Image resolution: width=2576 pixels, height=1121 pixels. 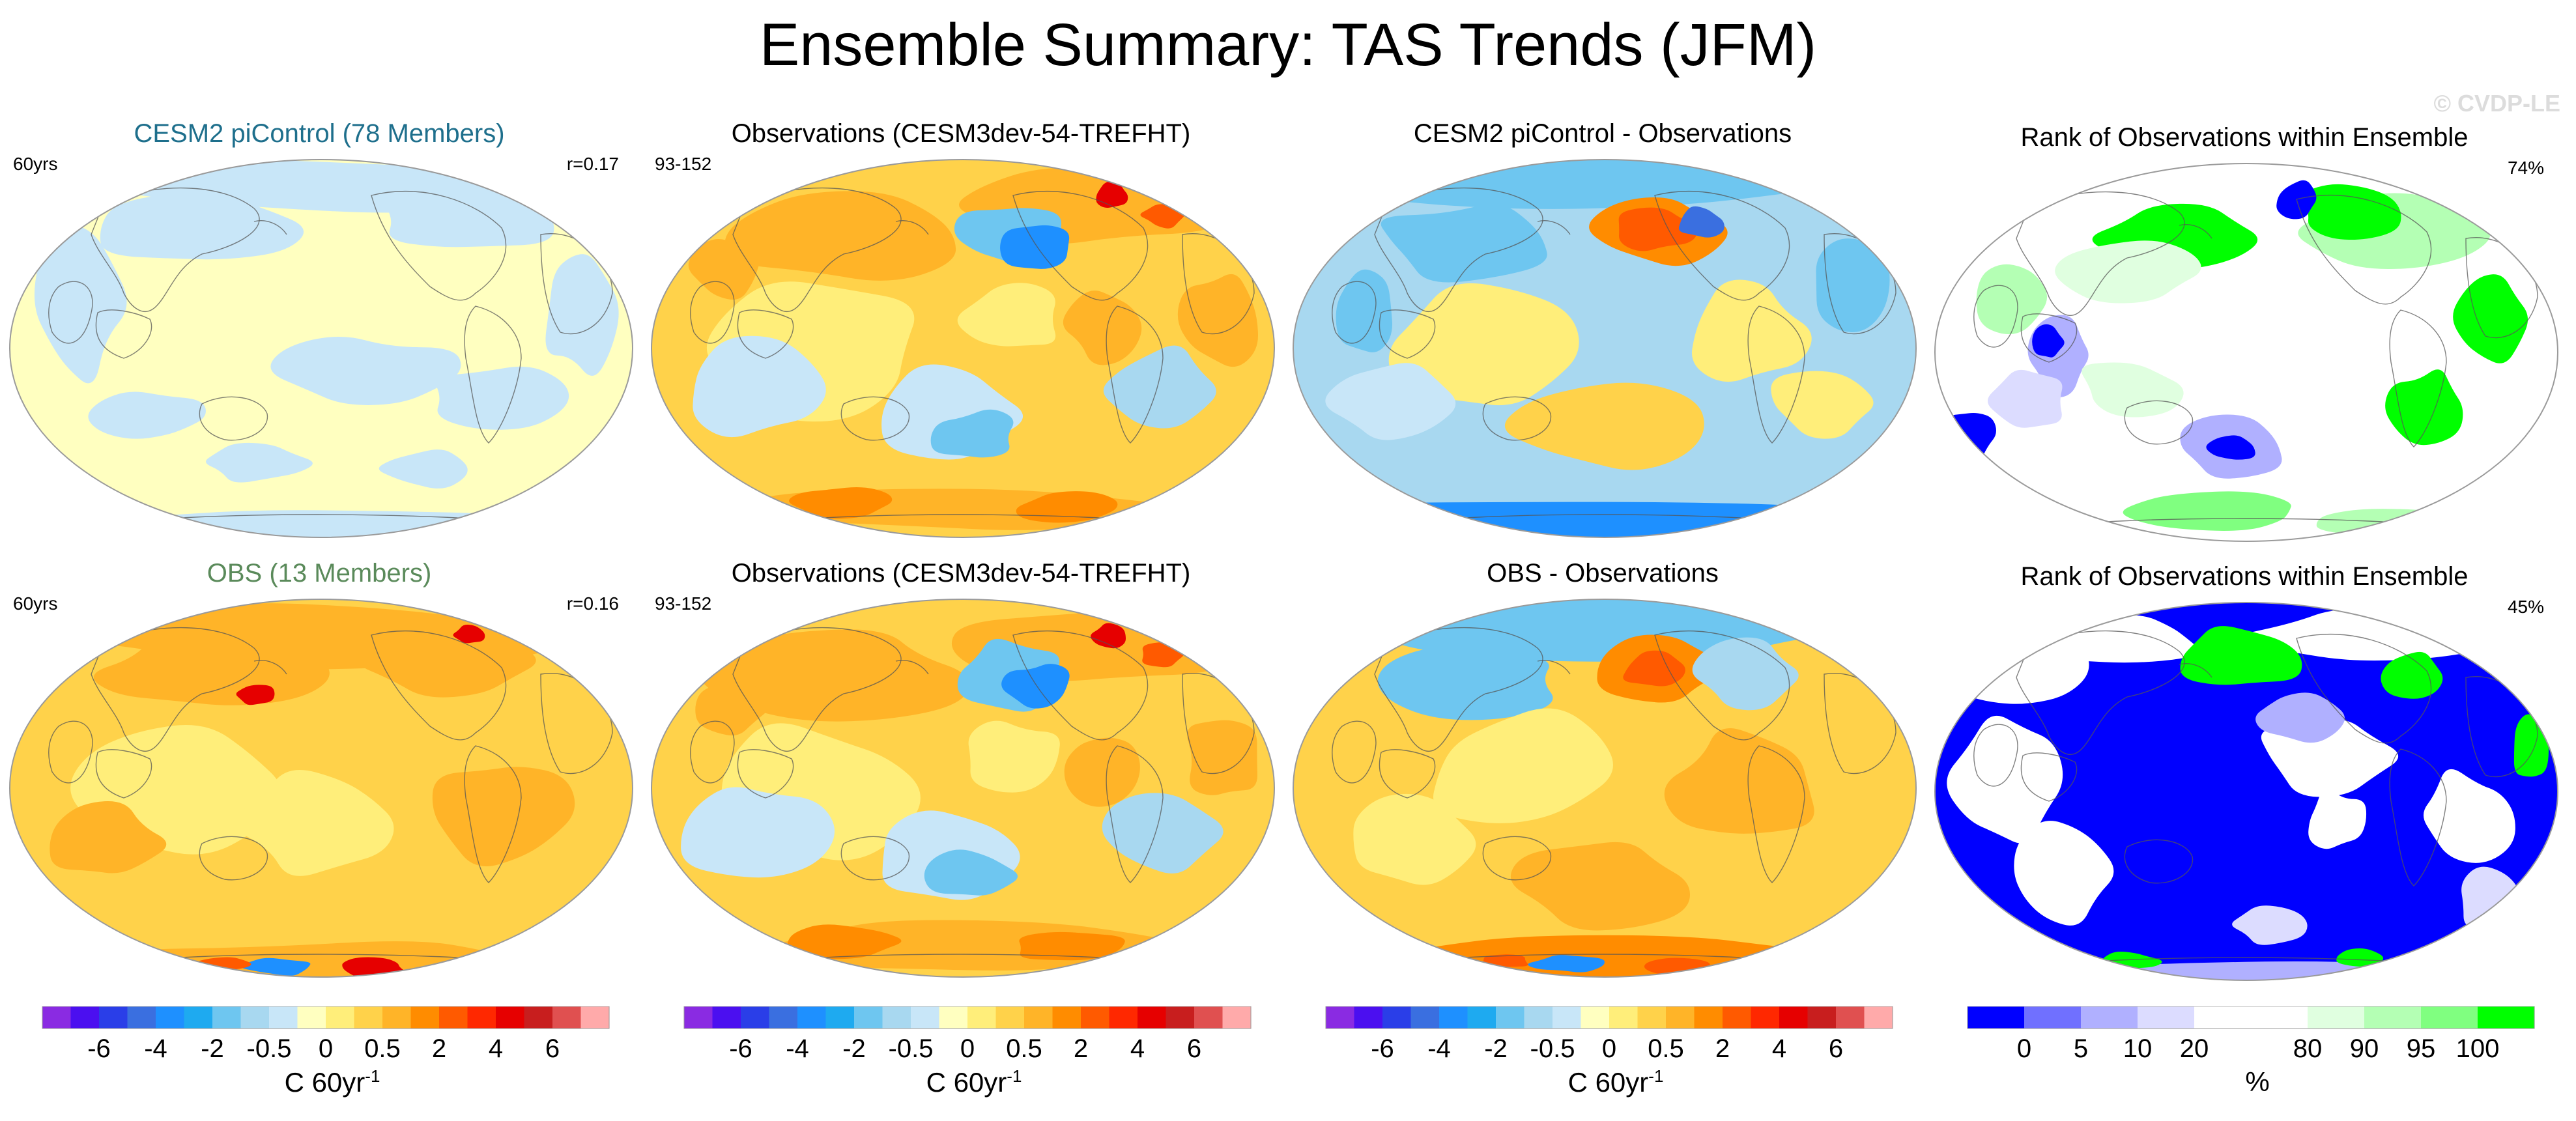 What do you see at coordinates (552, 1048) in the screenshot?
I see `colorbar-tick-label: 6` at bounding box center [552, 1048].